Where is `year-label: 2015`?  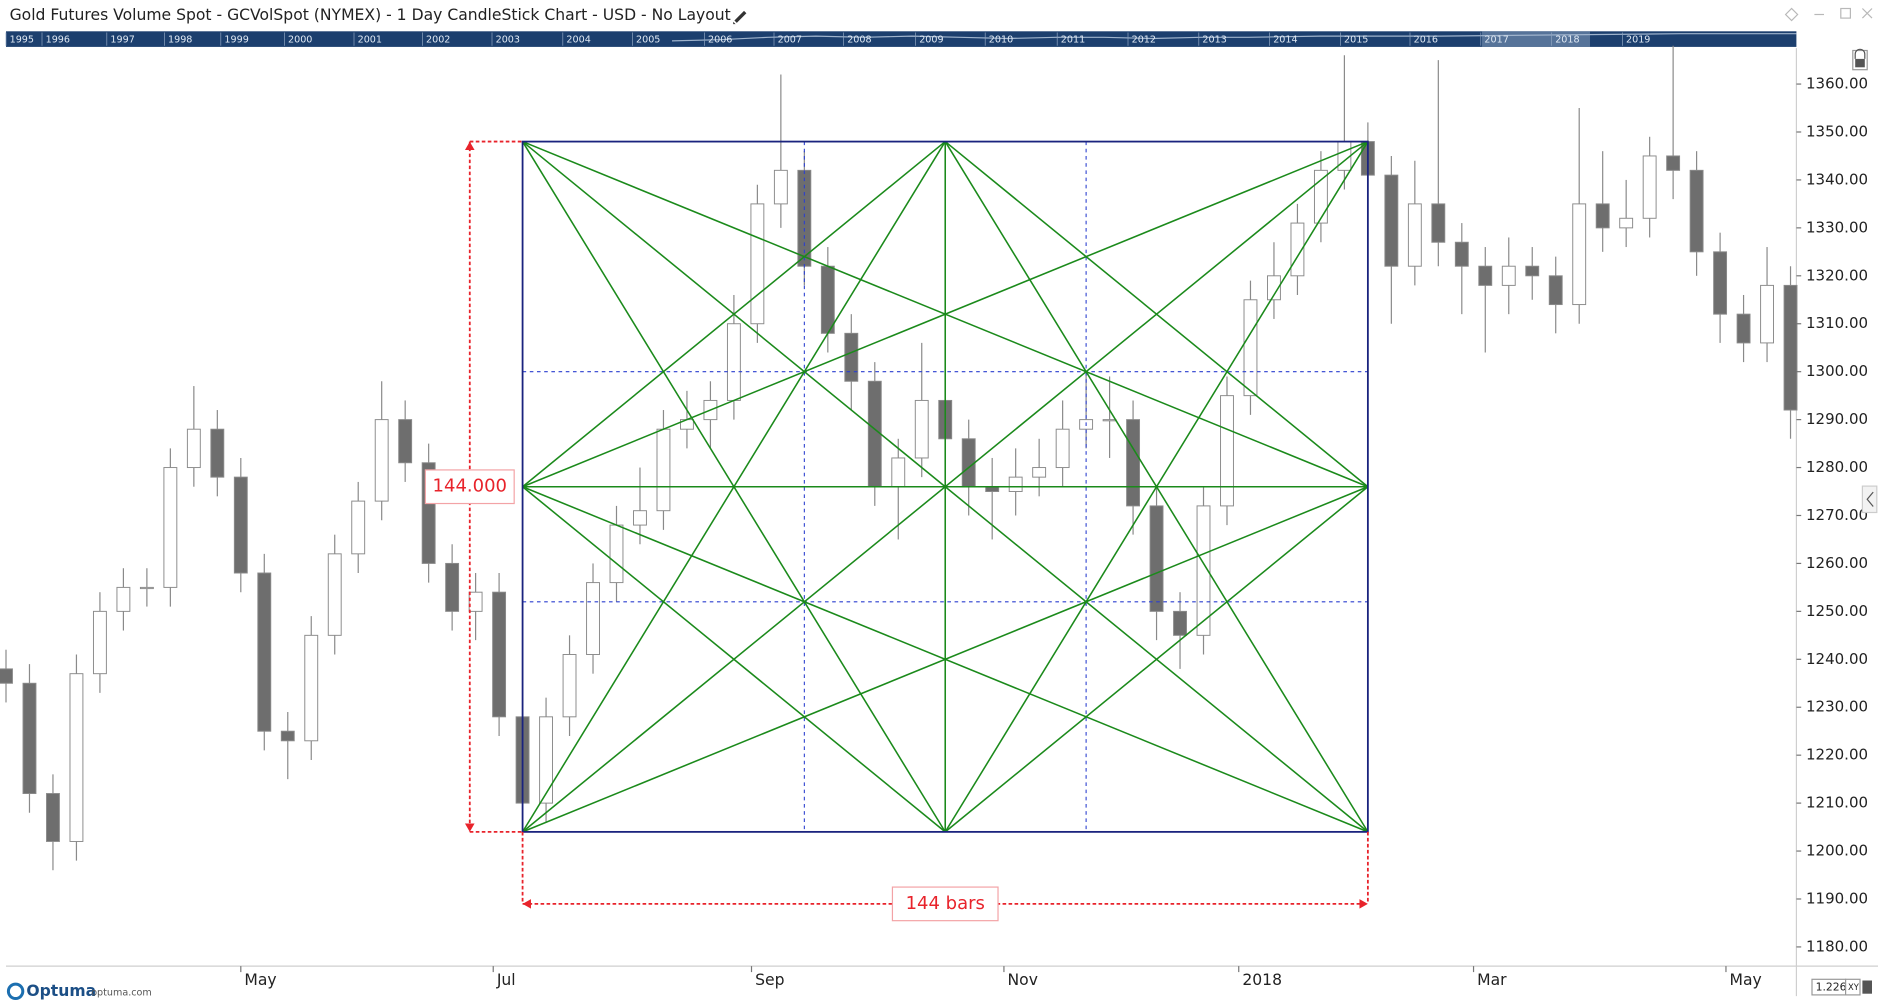 year-label: 2015 is located at coordinates (1356, 40).